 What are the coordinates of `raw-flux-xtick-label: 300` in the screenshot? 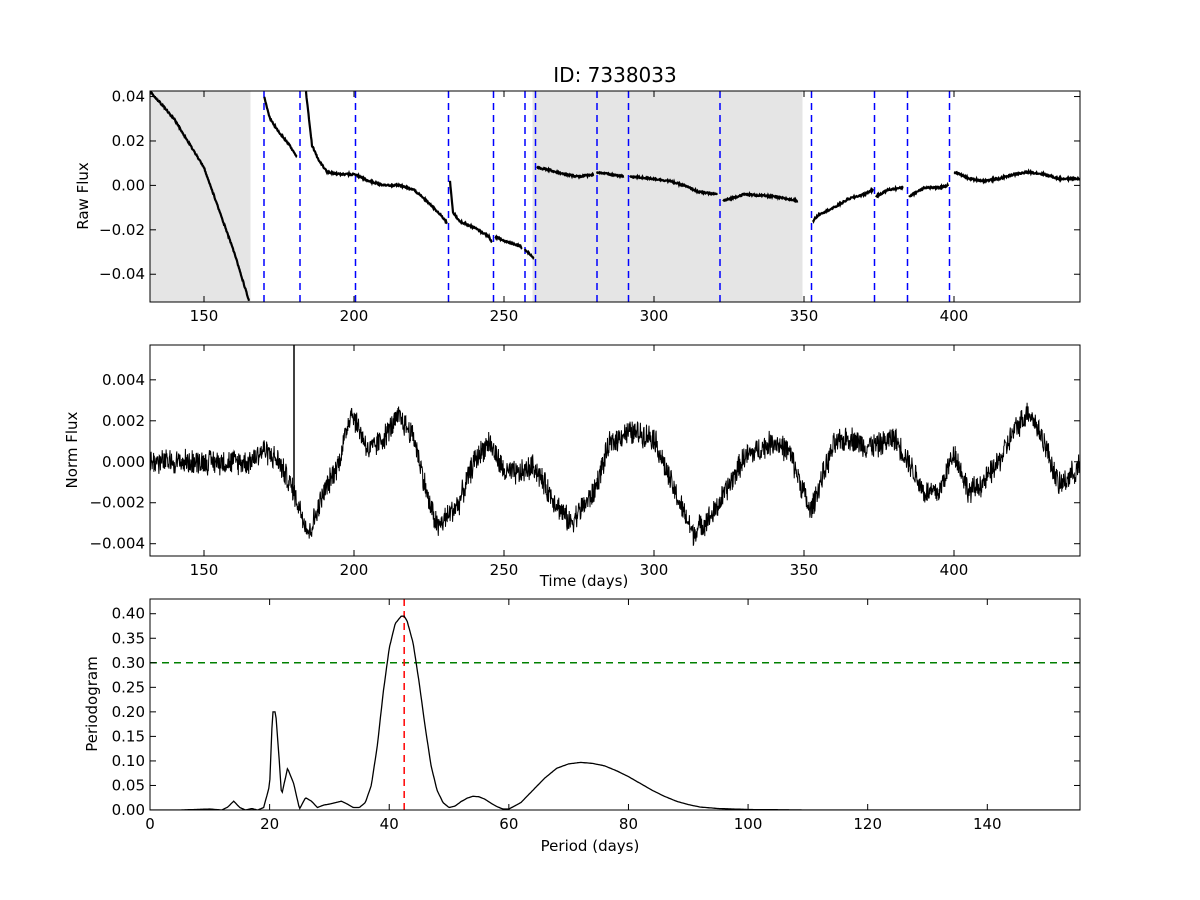 It's located at (654, 316).